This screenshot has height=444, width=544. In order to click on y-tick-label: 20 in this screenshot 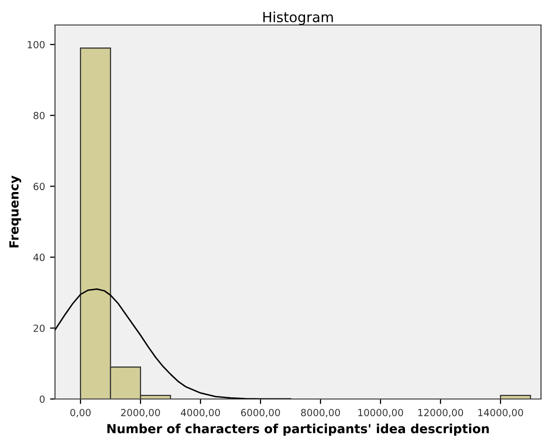, I will do `click(39, 328)`.